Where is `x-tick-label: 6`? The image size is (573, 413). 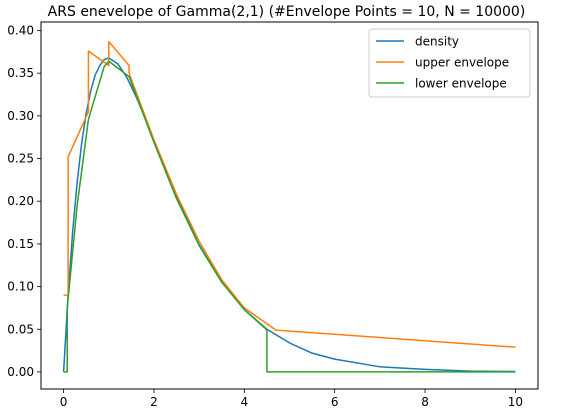 x-tick-label: 6 is located at coordinates (335, 402).